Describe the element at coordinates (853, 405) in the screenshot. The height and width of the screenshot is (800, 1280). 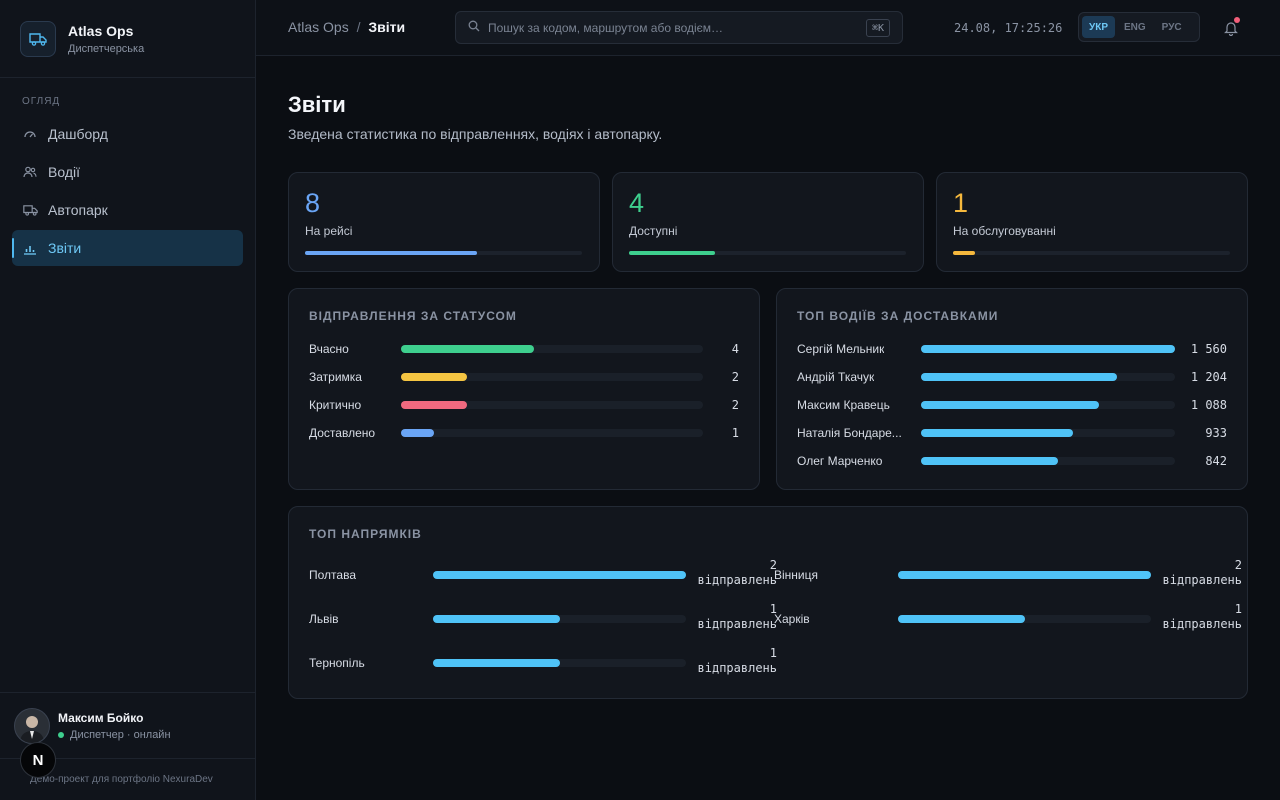
I see `driver-row: Максим Кравець` at that location.